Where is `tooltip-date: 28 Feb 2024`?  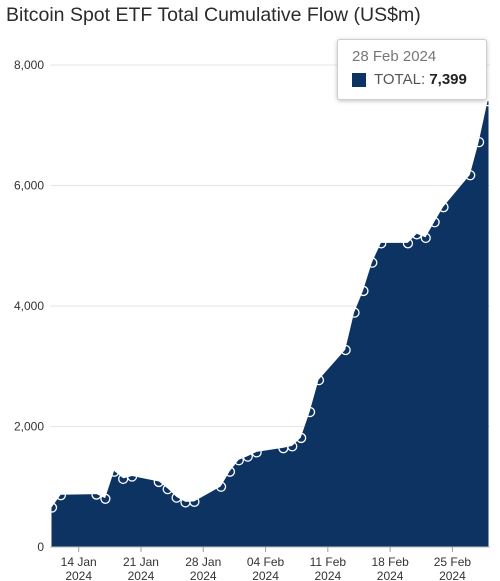
tooltip-date: 28 Feb 2024 is located at coordinates (394, 56).